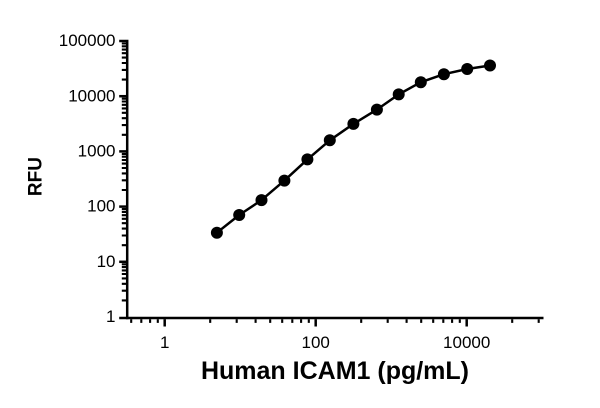 This screenshot has width=600, height=408. I want to click on svg-text: 100000, so click(87, 40).